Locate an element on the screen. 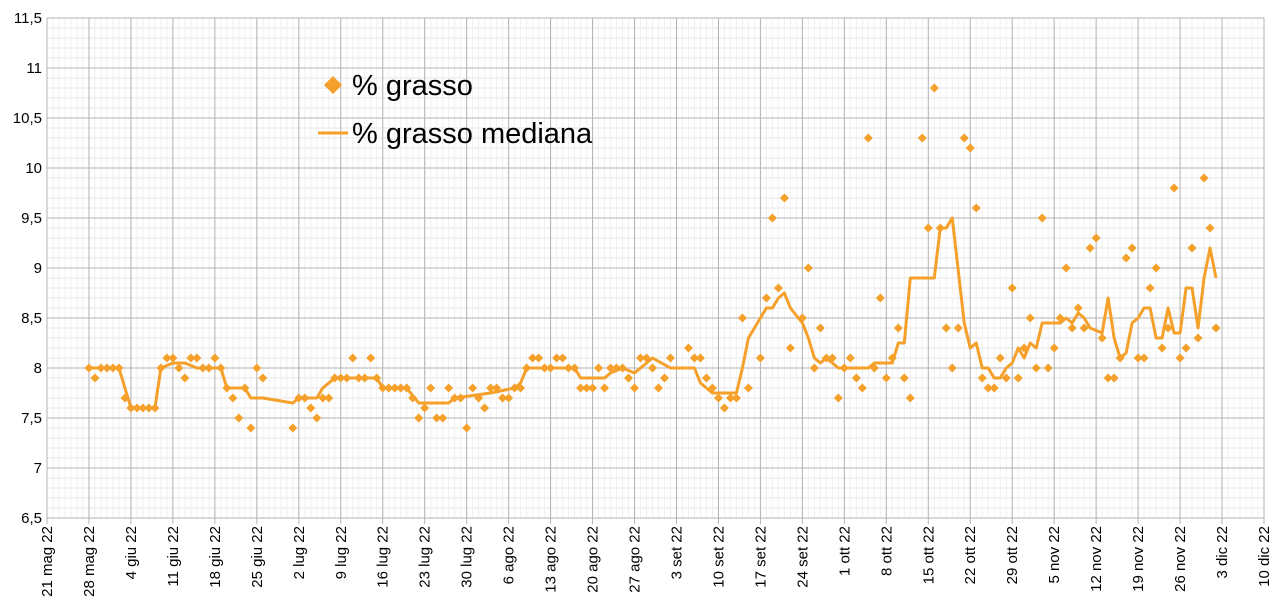  x-tick-label: 29 ott 22 is located at coordinates (1012, 555).